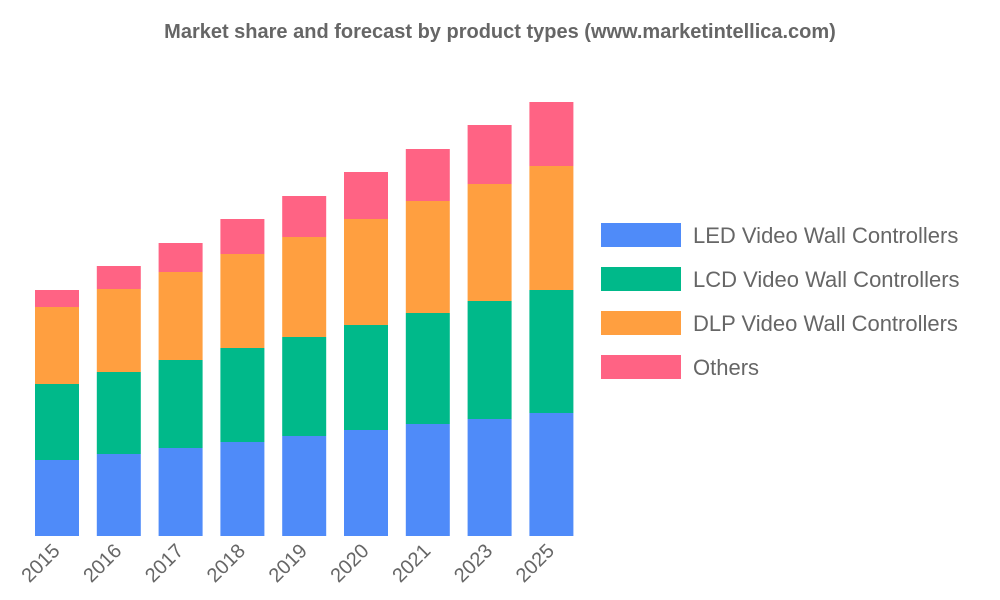 This screenshot has height=600, width=1000. What do you see at coordinates (427, 368) in the screenshot?
I see `bar-segment-lcd-video-wall-controllers-2021` at bounding box center [427, 368].